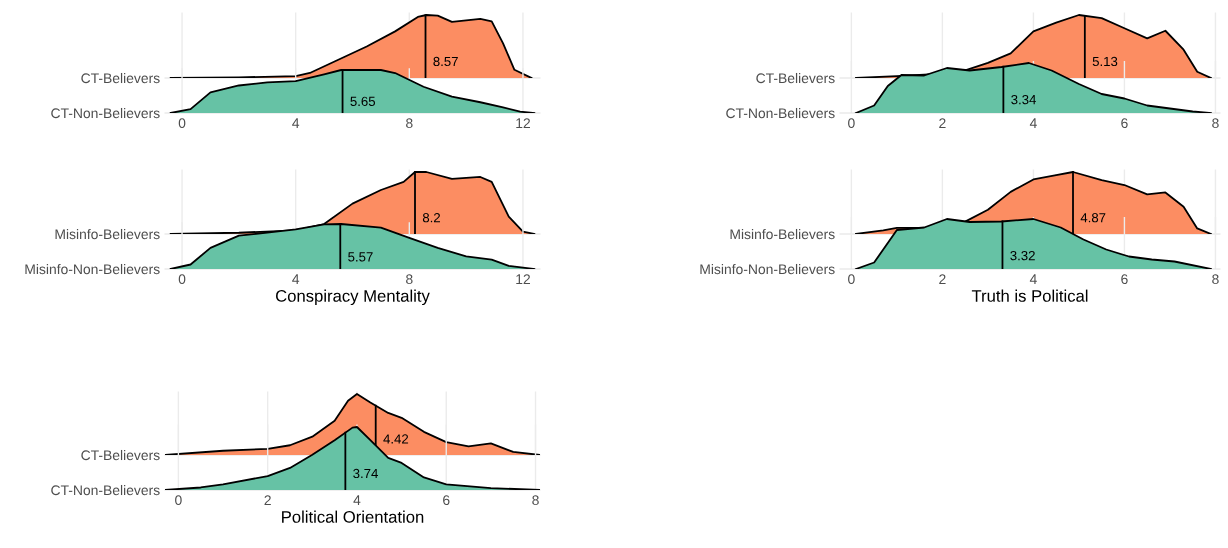 This screenshot has width=1228, height=548. I want to click on x-axis-title: Conspiracy Mentality, so click(353, 297).